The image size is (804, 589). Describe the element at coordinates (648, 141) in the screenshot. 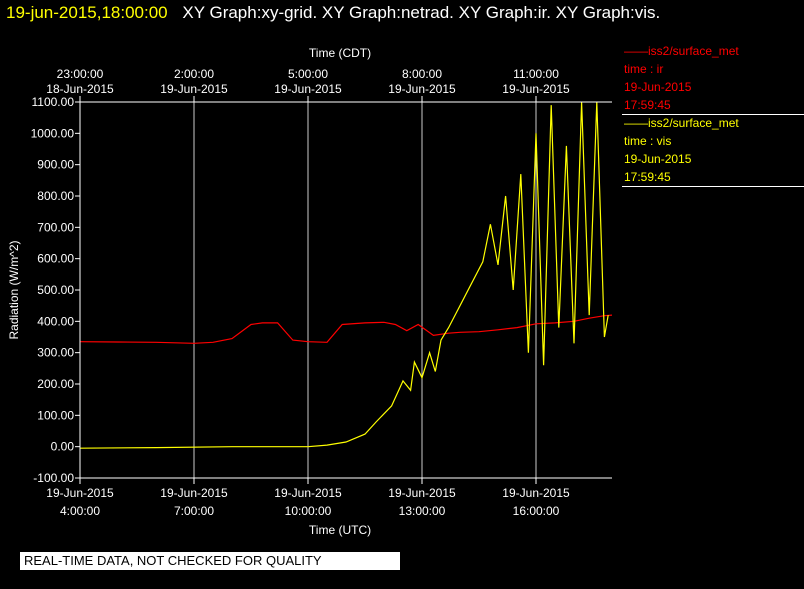

I see `legend-vis-var: time : vis` at that location.